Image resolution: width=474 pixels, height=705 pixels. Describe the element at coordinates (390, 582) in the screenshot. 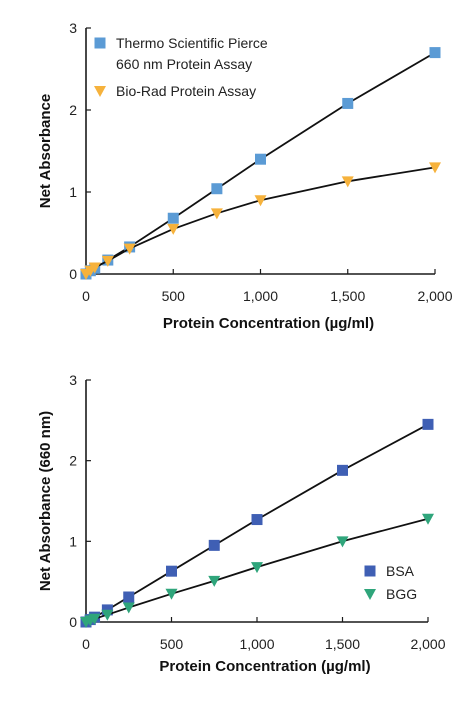

I see `legend: BSA BGG` at that location.